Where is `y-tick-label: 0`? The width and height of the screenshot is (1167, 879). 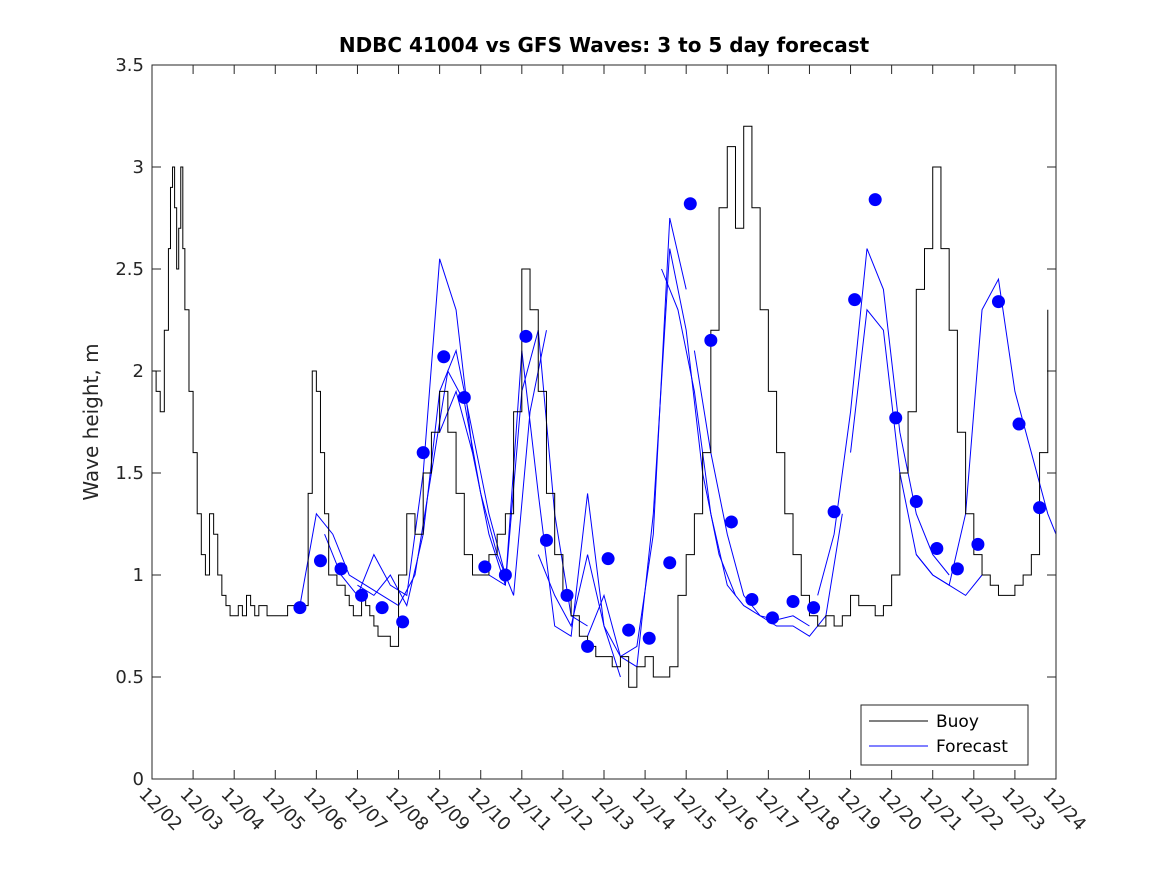 y-tick-label: 0 is located at coordinates (138, 779).